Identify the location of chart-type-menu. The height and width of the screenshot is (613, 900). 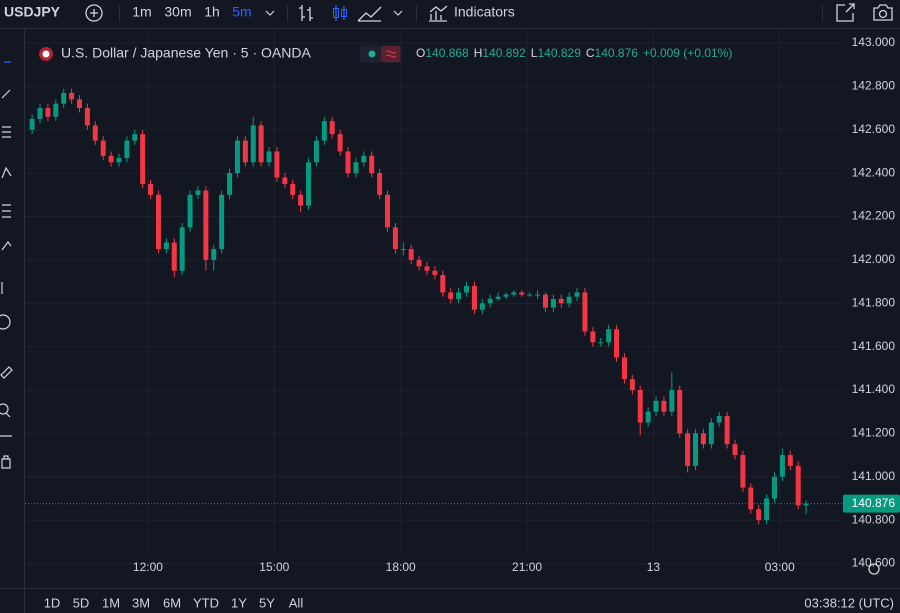
(398, 13).